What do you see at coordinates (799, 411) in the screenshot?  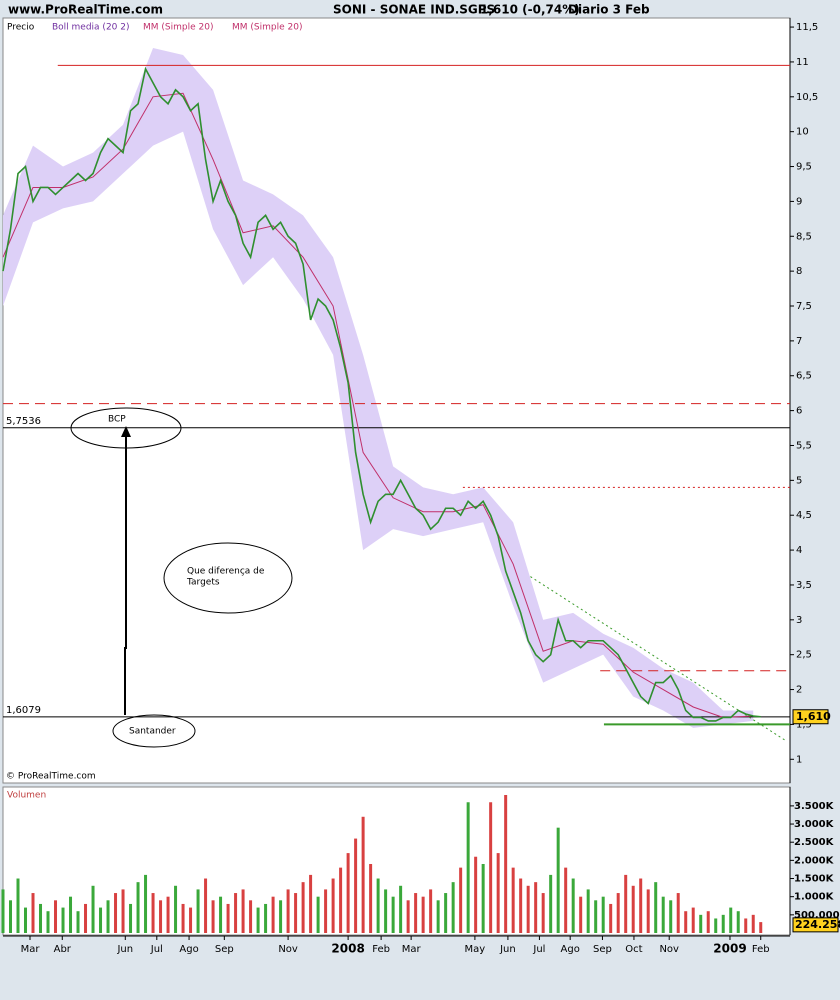 I see `y-tick-label: 6` at bounding box center [799, 411].